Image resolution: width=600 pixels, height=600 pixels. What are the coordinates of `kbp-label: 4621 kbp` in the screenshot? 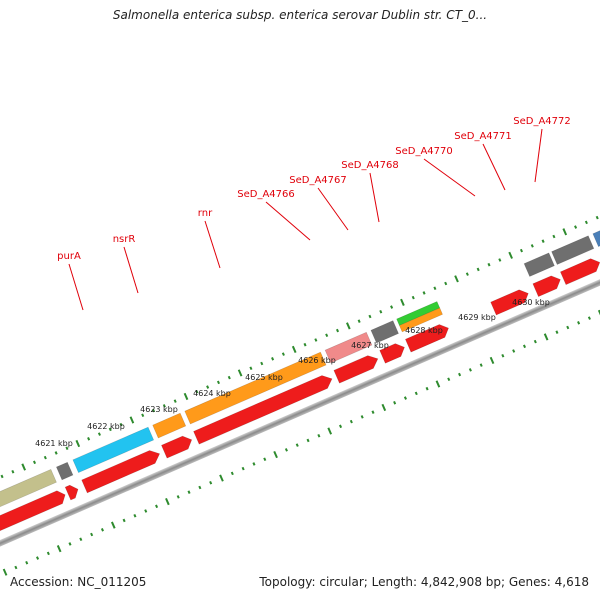 It's located at (54, 443).